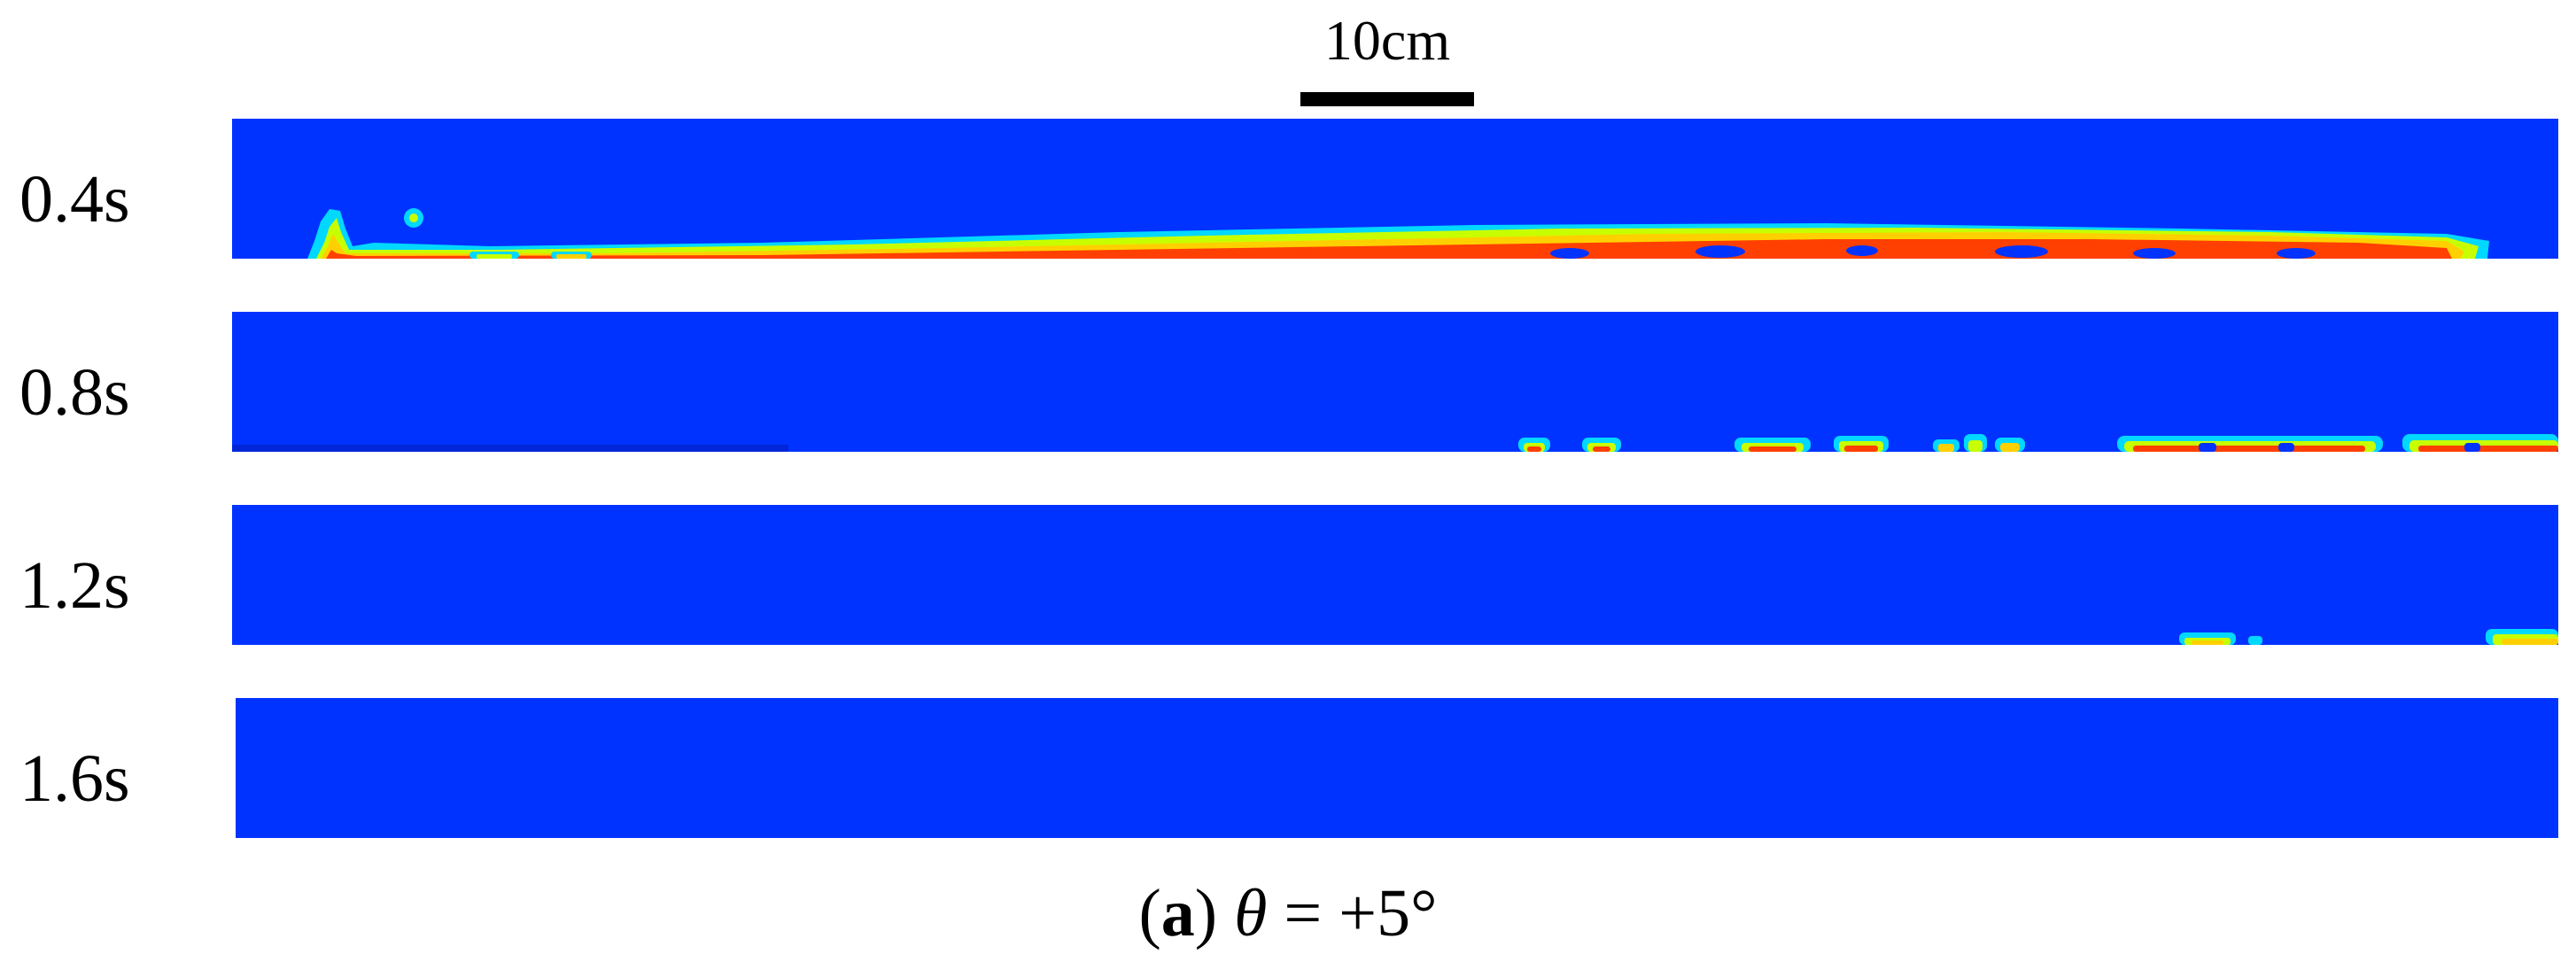 The width and height of the screenshot is (2576, 962). Describe the element at coordinates (74, 199) in the screenshot. I see `time-label-0: 0.4s` at that location.